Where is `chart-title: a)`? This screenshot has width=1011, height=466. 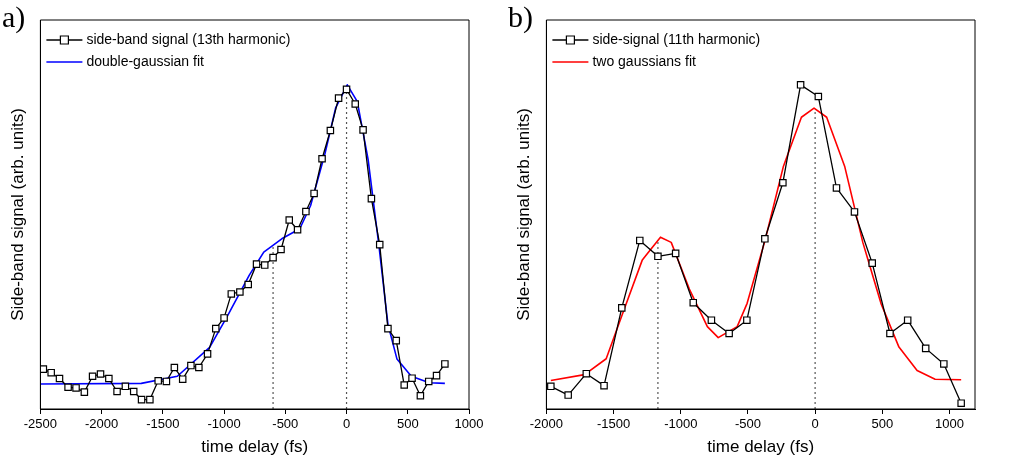 chart-title: a) is located at coordinates (14, 17).